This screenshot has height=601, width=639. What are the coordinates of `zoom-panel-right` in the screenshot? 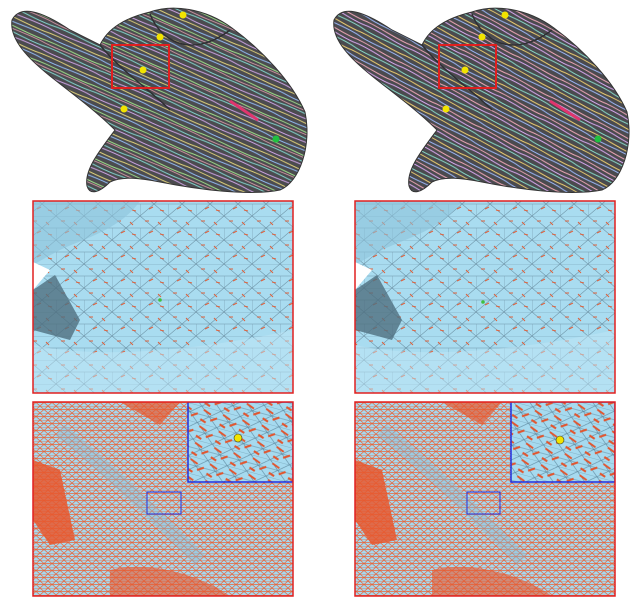 It's located at (485, 297).